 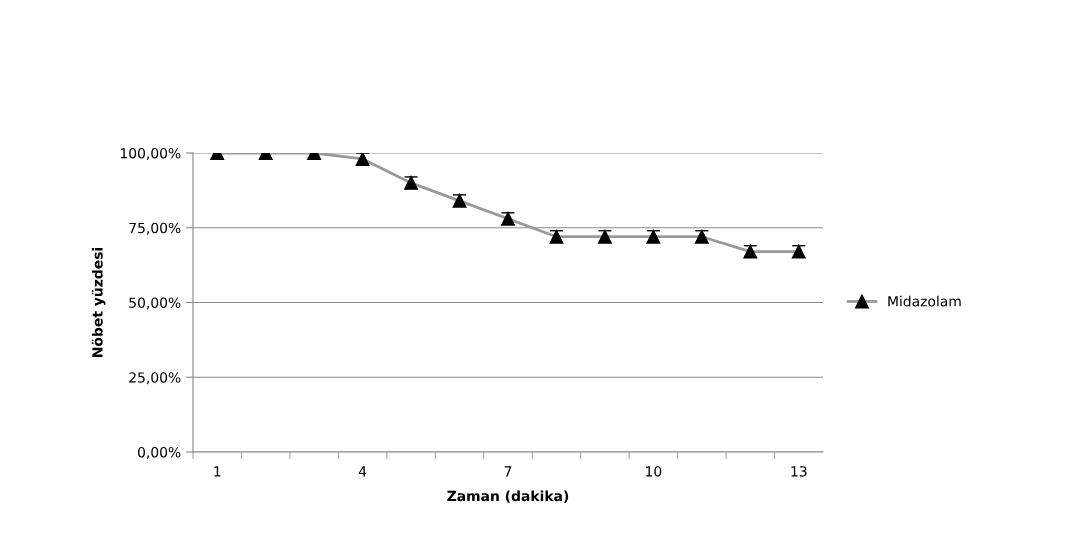 I want to click on y-tick-label: 50,00%, so click(x=155, y=303).